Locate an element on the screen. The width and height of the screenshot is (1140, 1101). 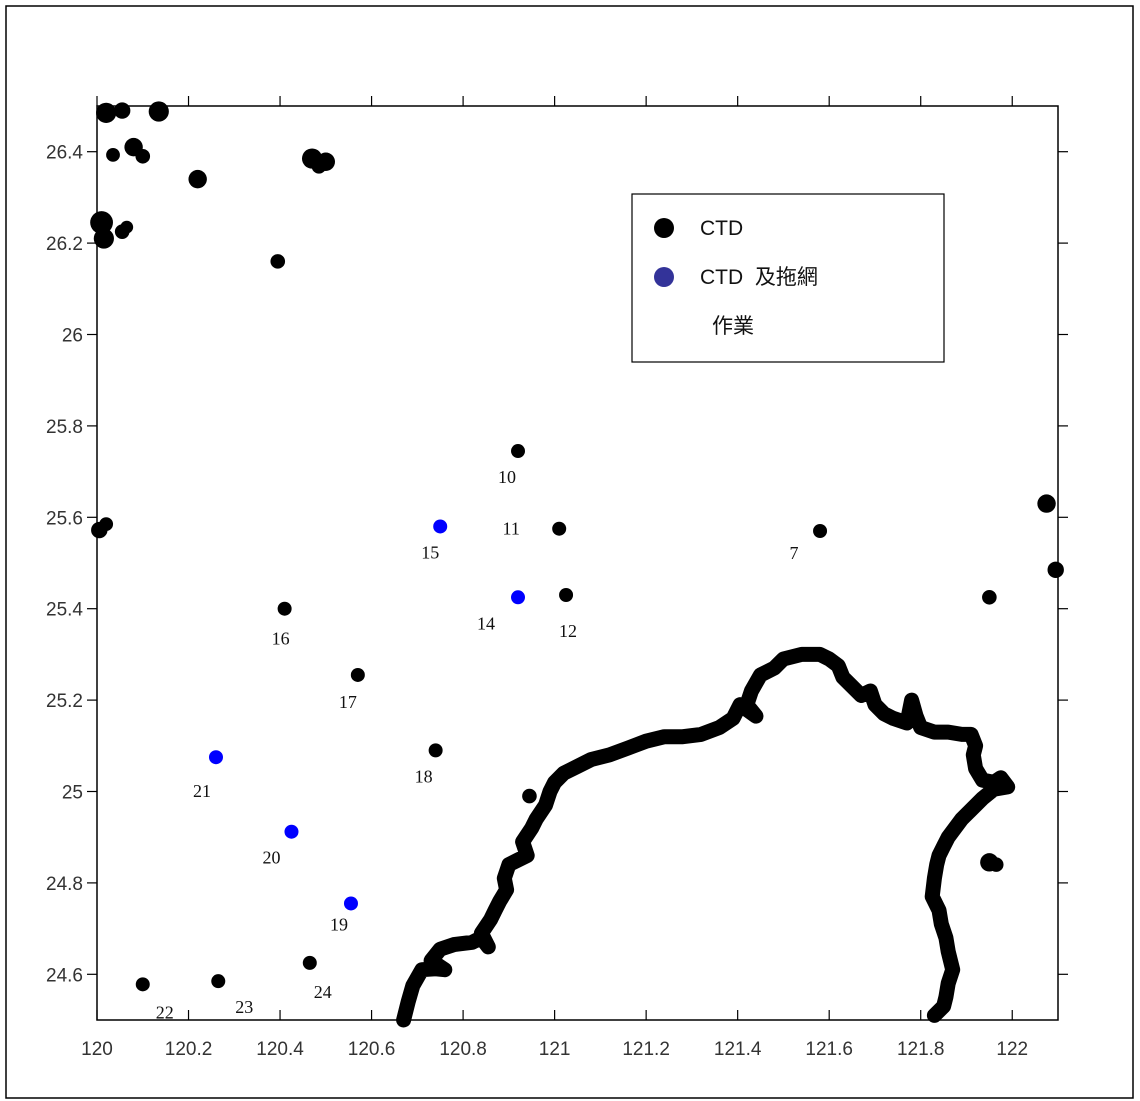
station-label: 17 is located at coordinates (348, 702).